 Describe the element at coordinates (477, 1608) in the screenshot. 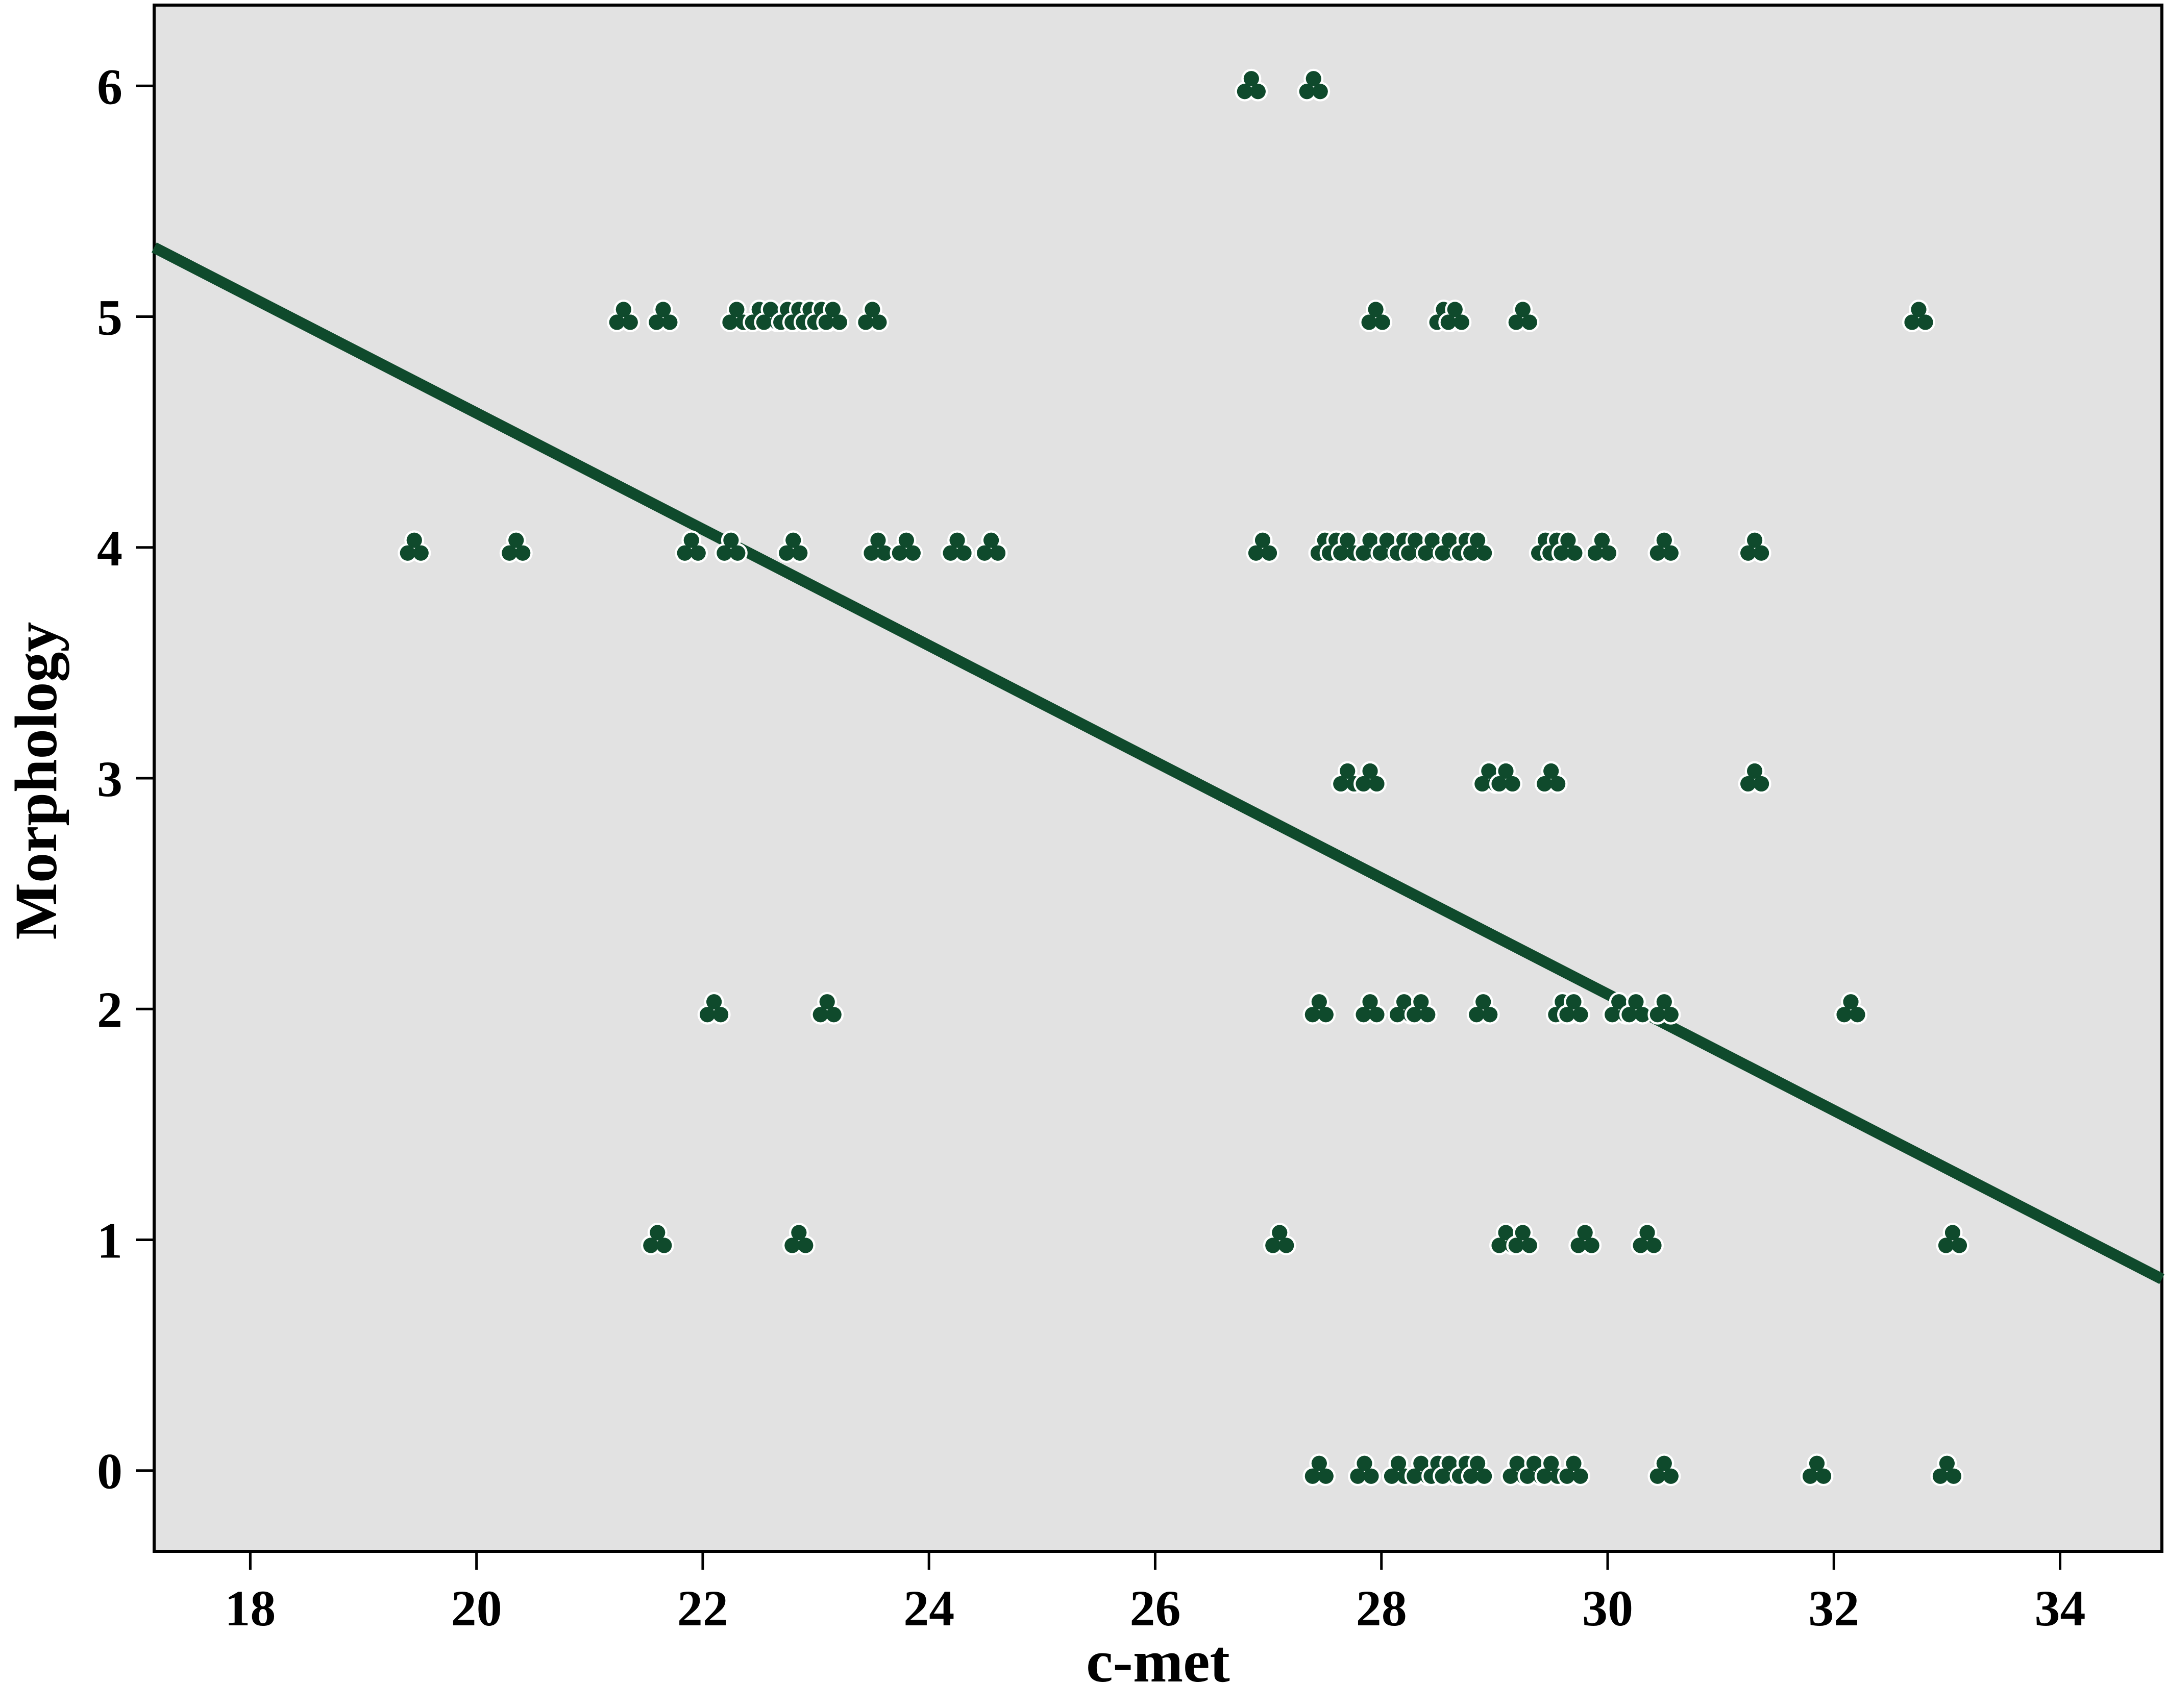

I see `x-tick-label: 20` at that location.